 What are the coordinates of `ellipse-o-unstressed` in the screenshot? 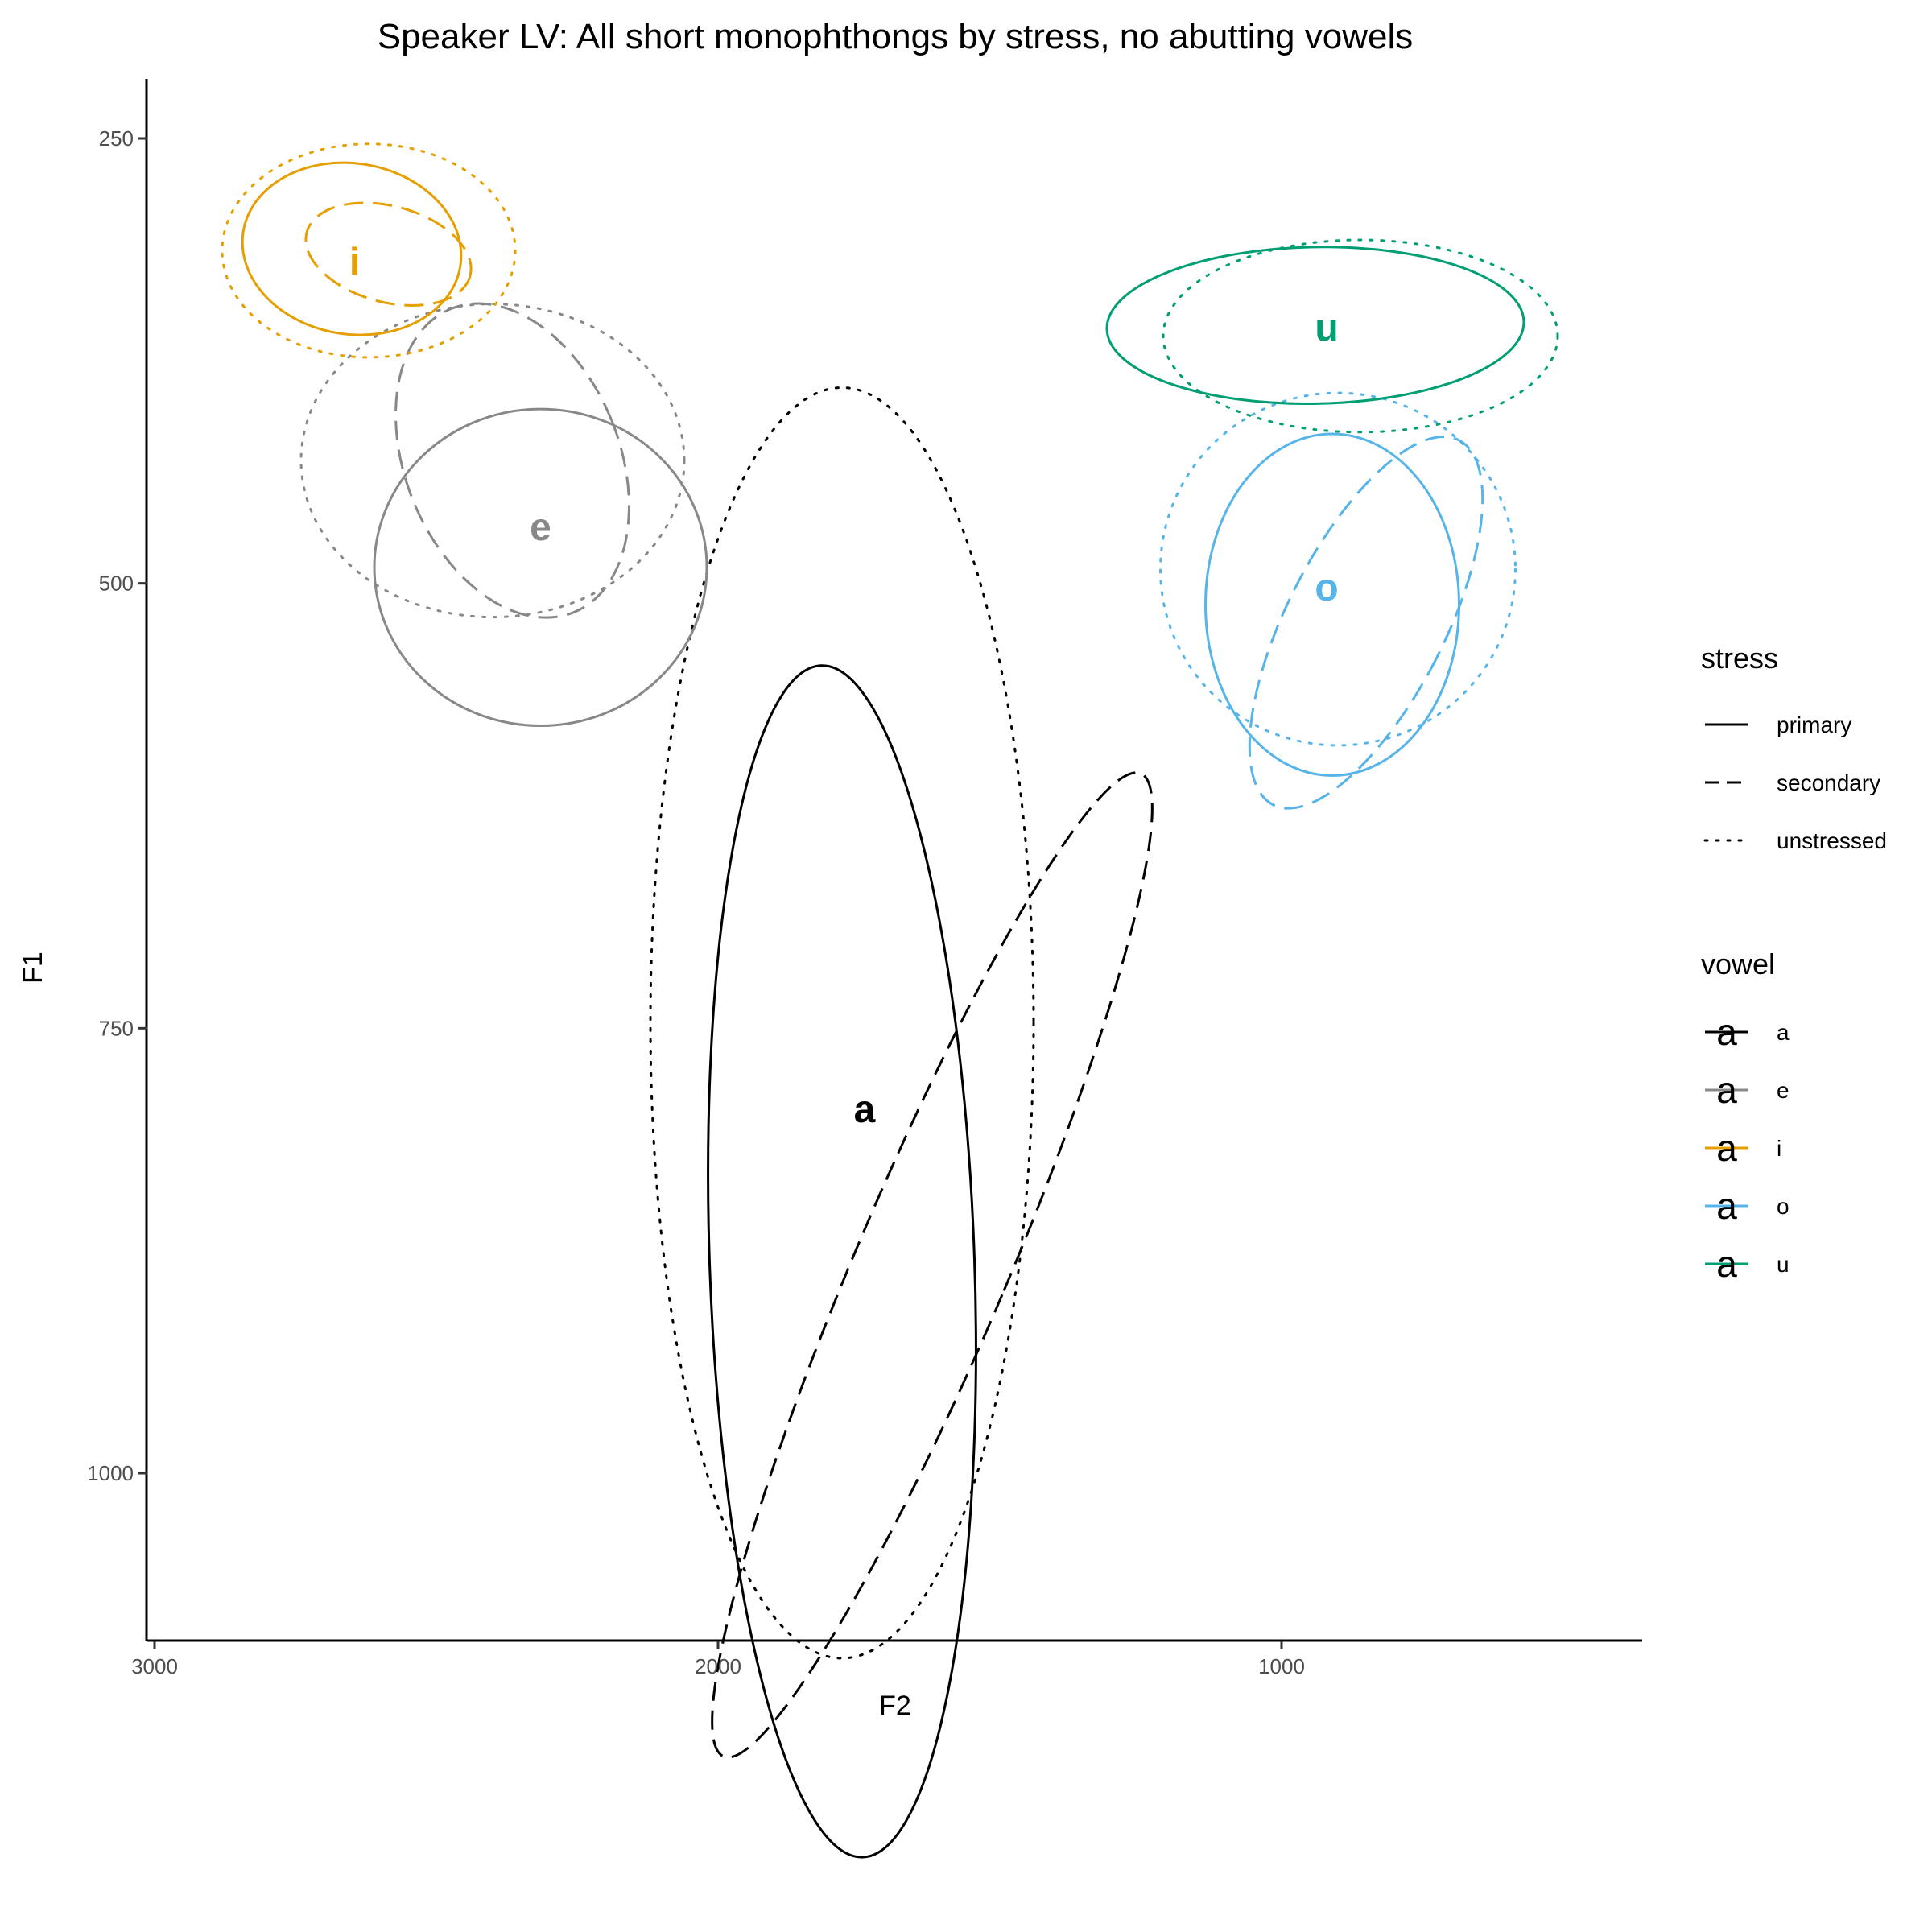 It's located at (1338, 569).